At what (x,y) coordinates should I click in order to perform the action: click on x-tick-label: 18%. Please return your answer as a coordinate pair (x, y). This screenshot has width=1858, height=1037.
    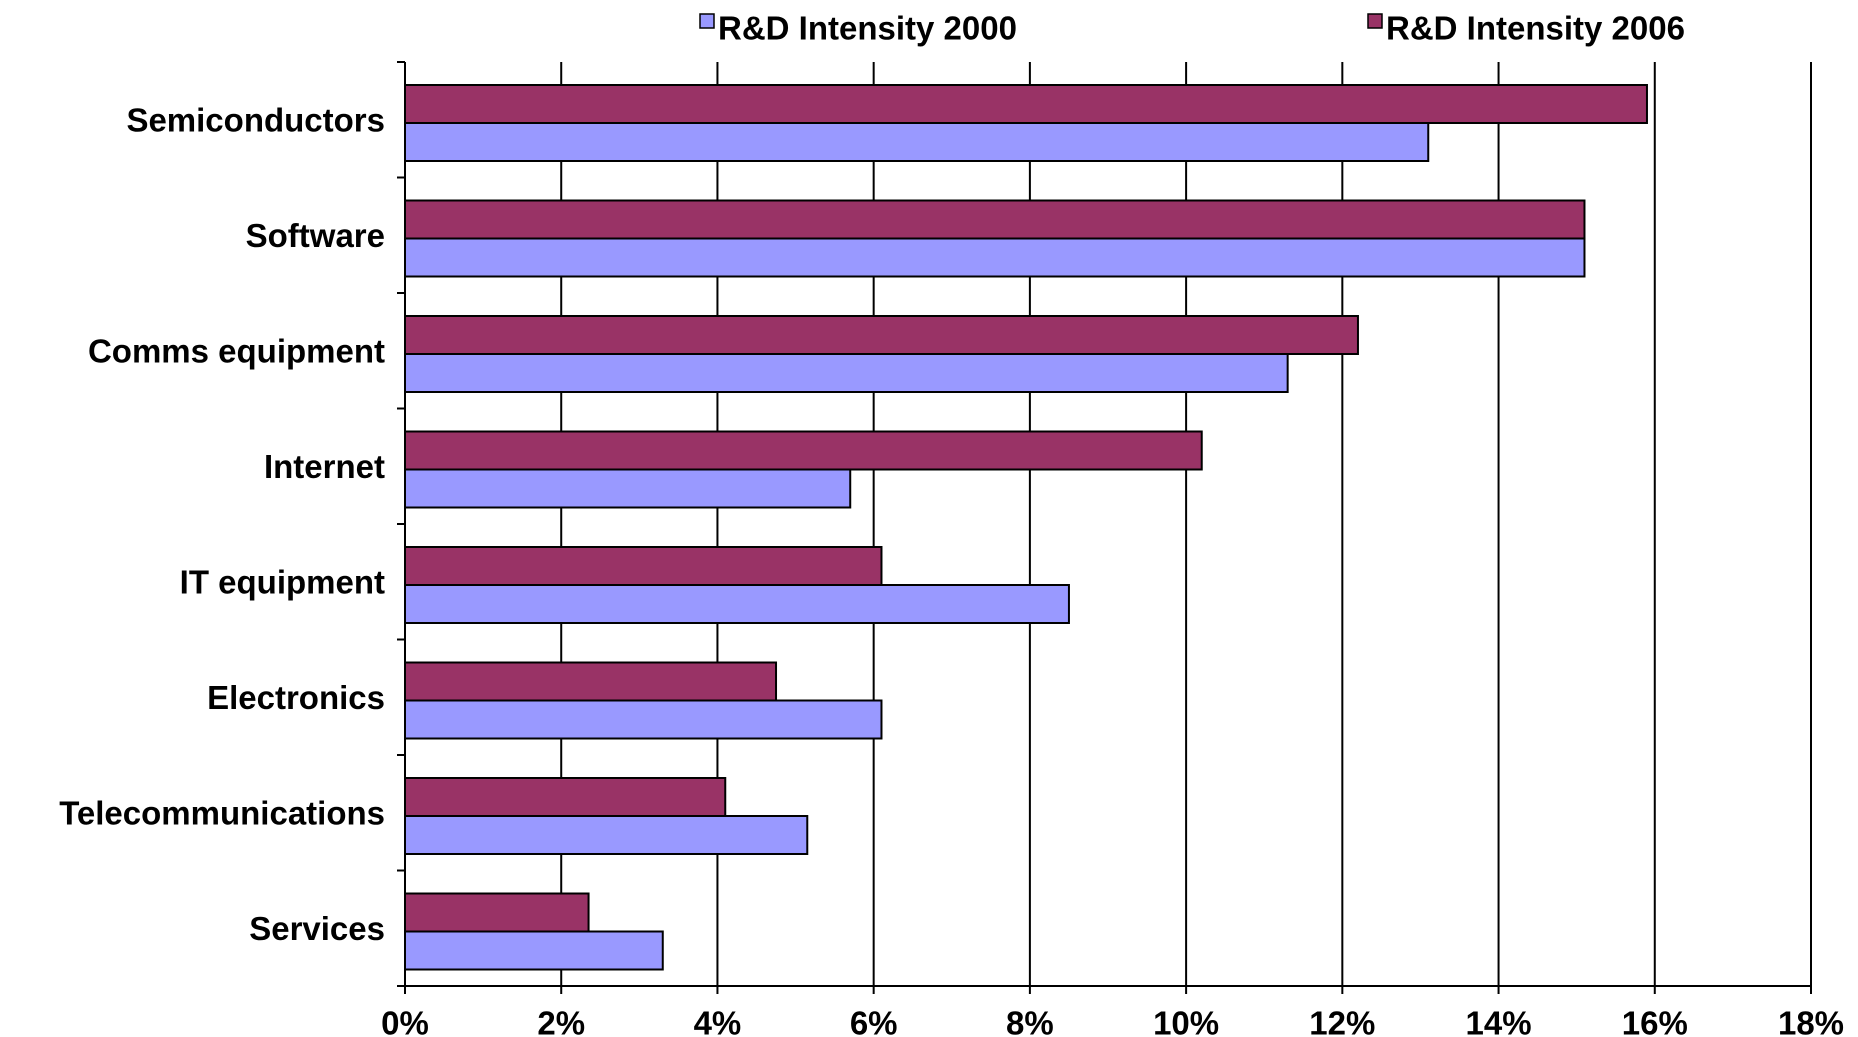
    Looking at the image, I should click on (1811, 1021).